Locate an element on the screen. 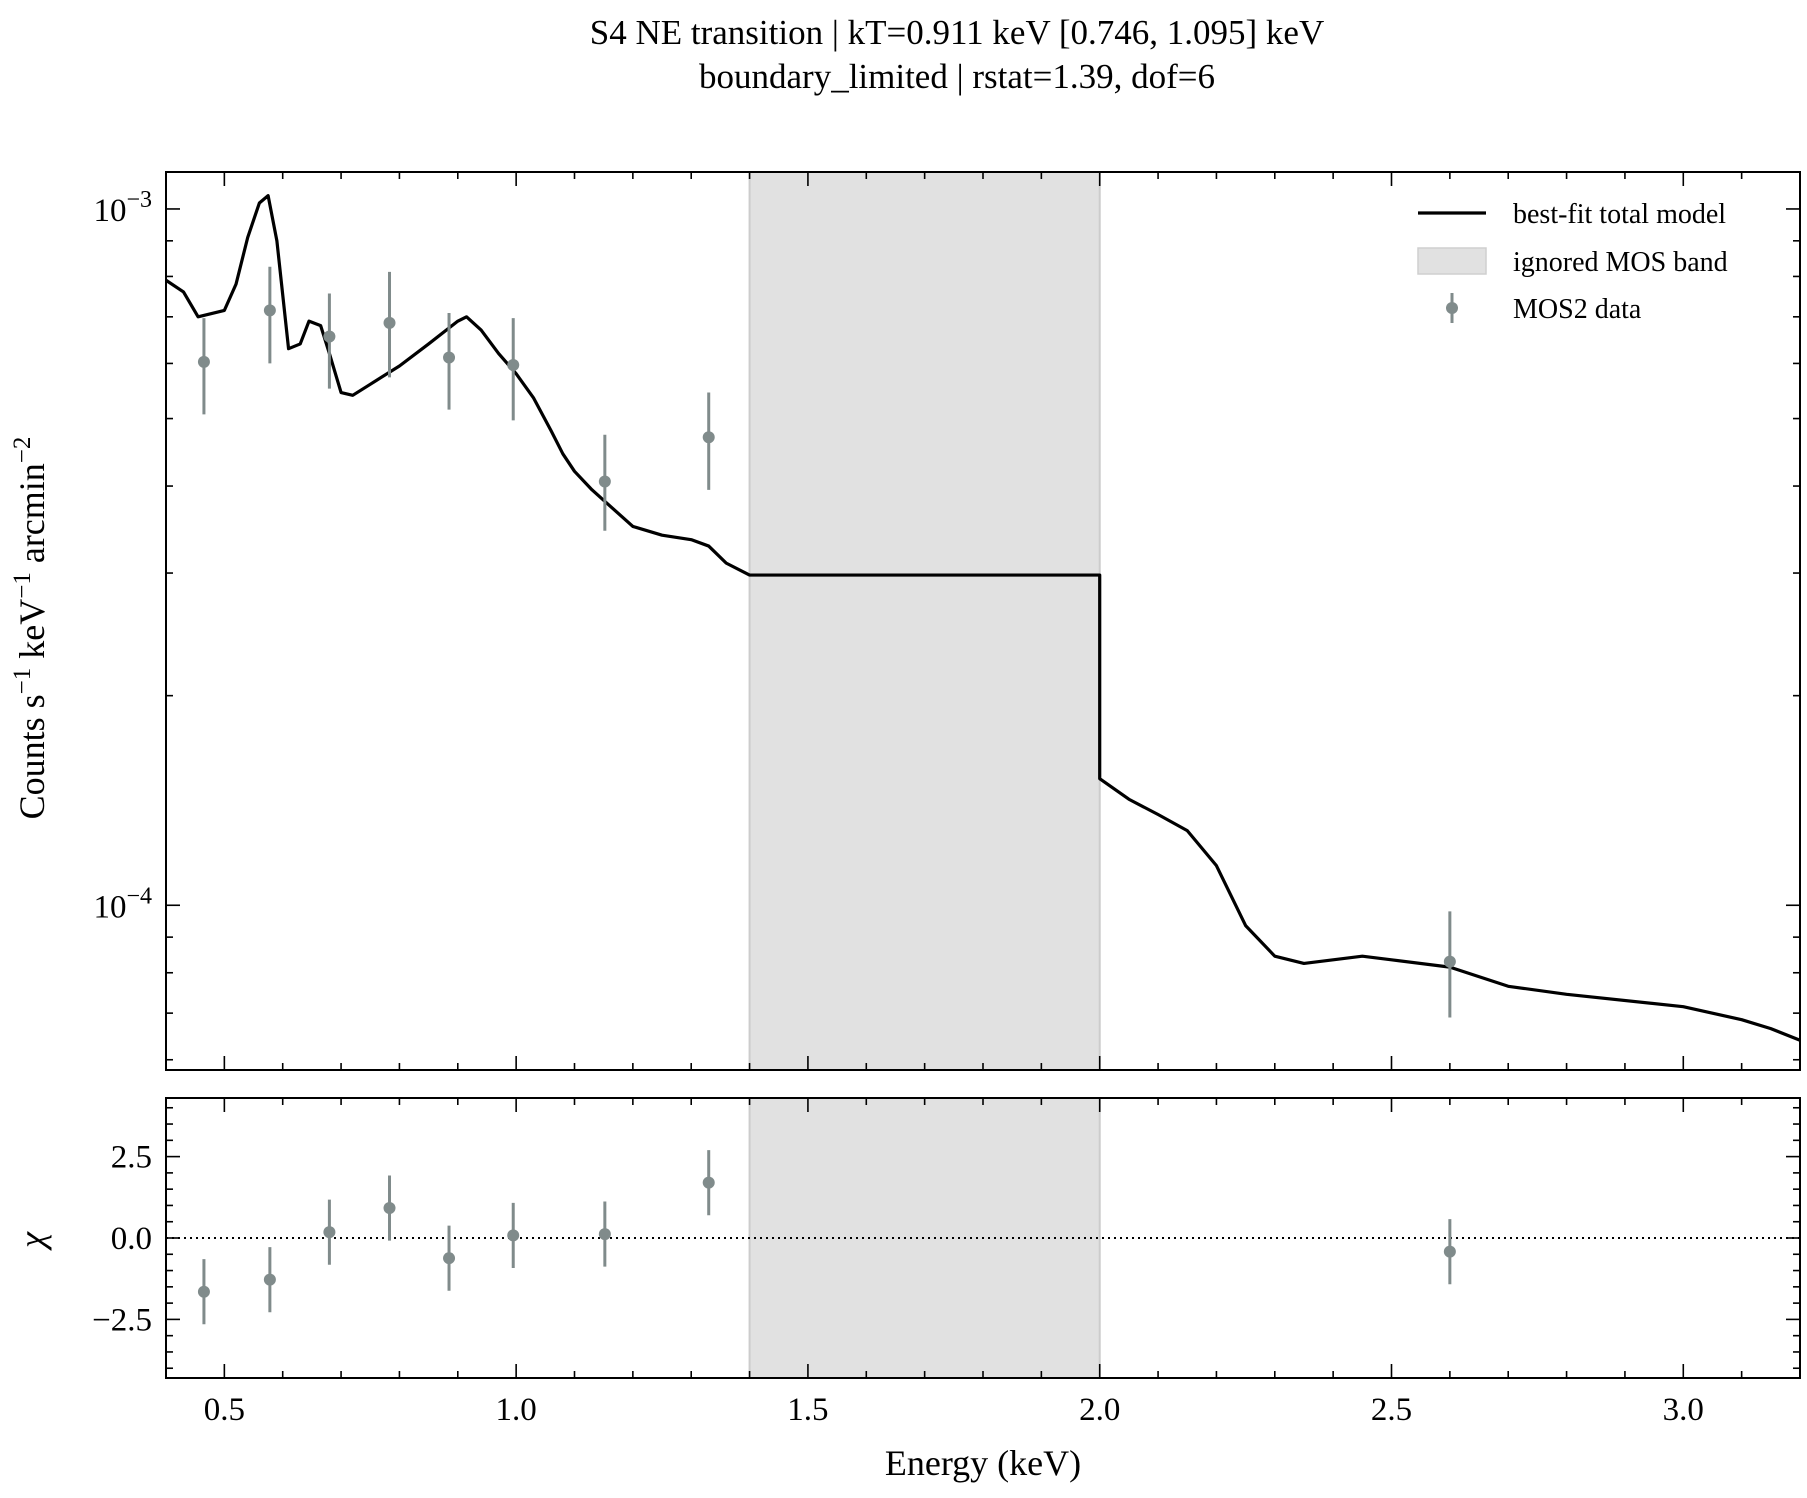 The height and width of the screenshot is (1498, 1807). ylabel-exp-2: −1 is located at coordinates (22, 585).